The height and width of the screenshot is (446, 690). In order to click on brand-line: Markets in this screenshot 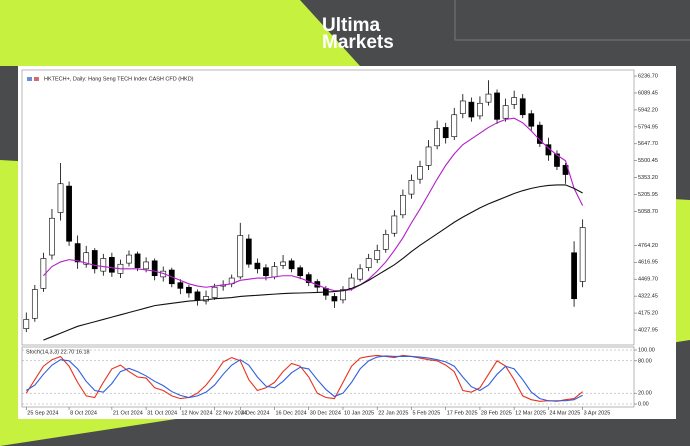, I will do `click(358, 42)`.